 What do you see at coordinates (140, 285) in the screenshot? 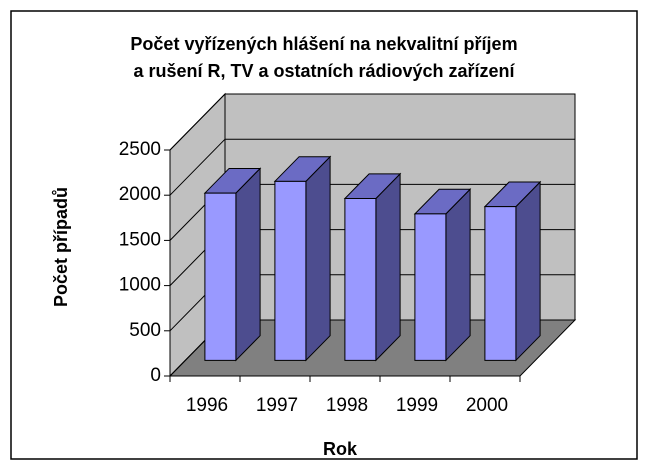
I see `y-tick-label: 1000` at bounding box center [140, 285].